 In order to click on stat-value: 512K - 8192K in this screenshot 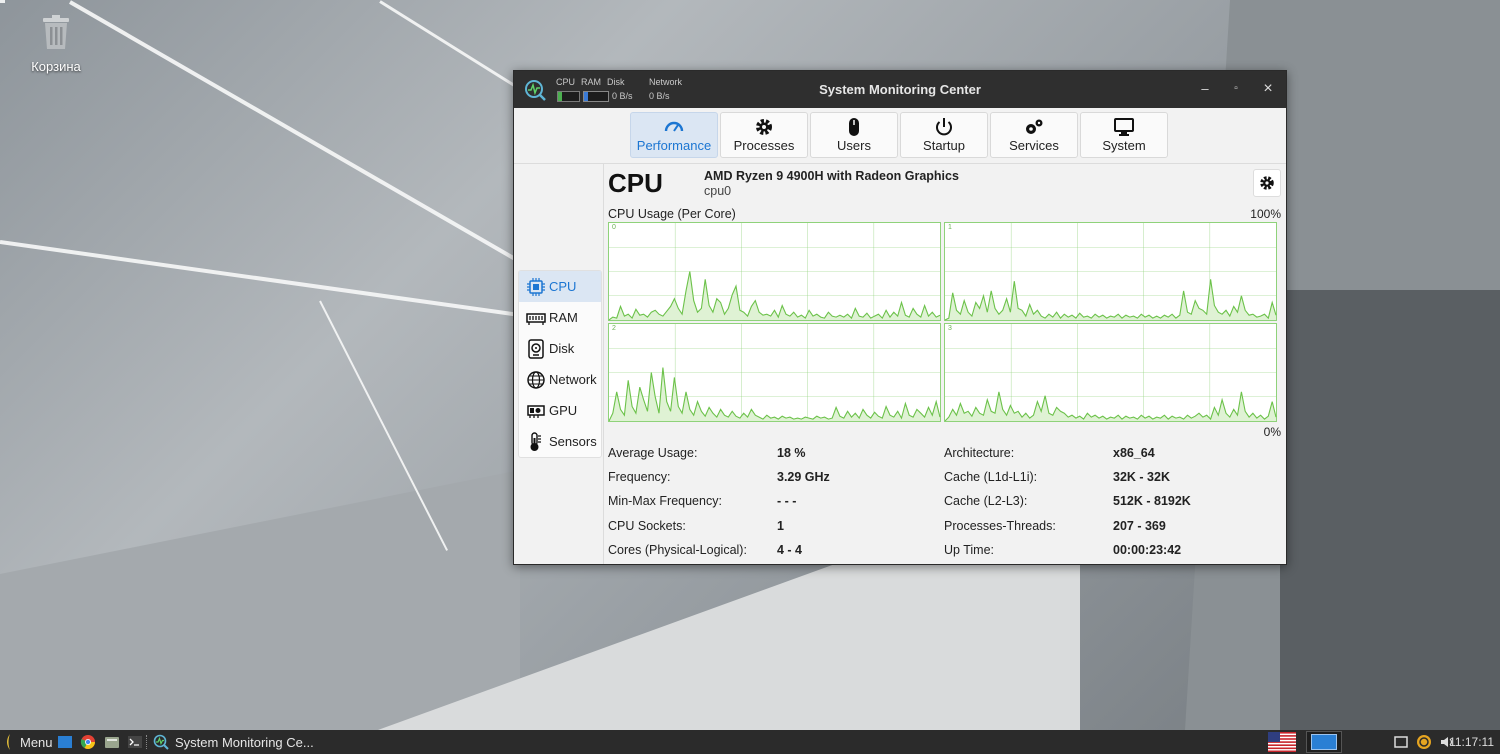, I will do `click(1152, 501)`.